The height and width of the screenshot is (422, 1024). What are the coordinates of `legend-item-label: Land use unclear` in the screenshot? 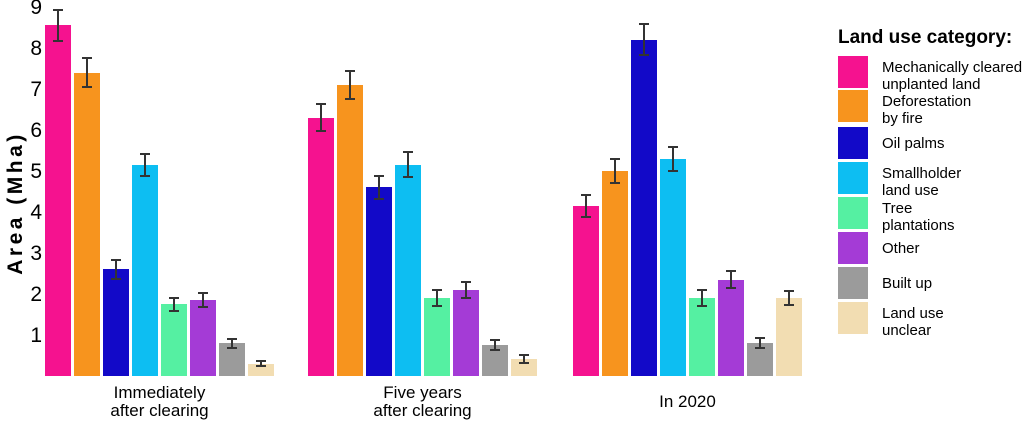 It's located at (913, 322).